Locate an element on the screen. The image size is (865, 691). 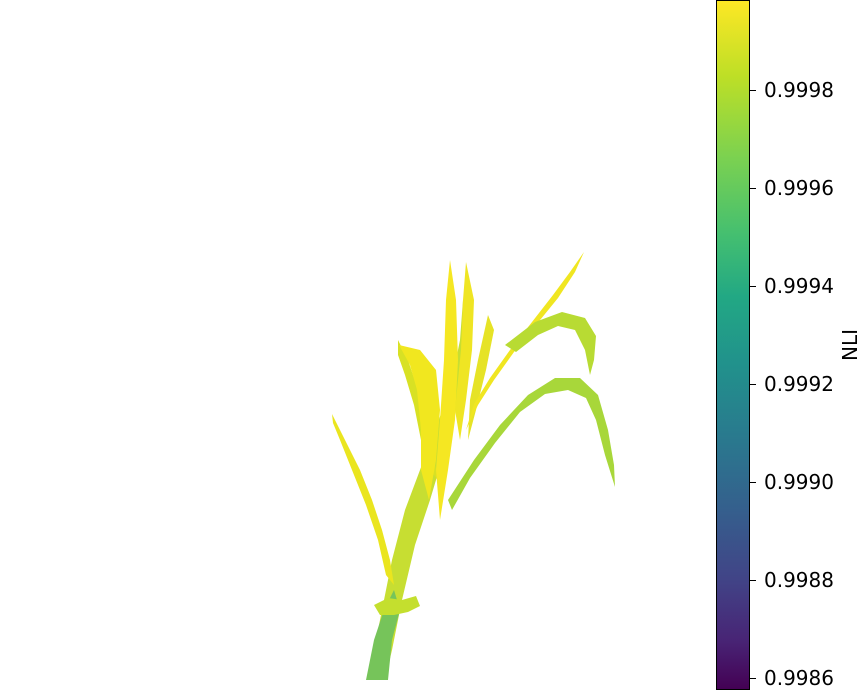
colorbar-gradient is located at coordinates (733, 345).